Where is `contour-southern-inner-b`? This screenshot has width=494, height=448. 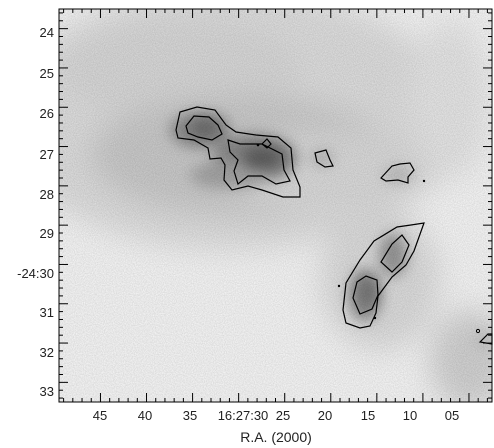 contour-southern-inner-b is located at coordinates (395, 253).